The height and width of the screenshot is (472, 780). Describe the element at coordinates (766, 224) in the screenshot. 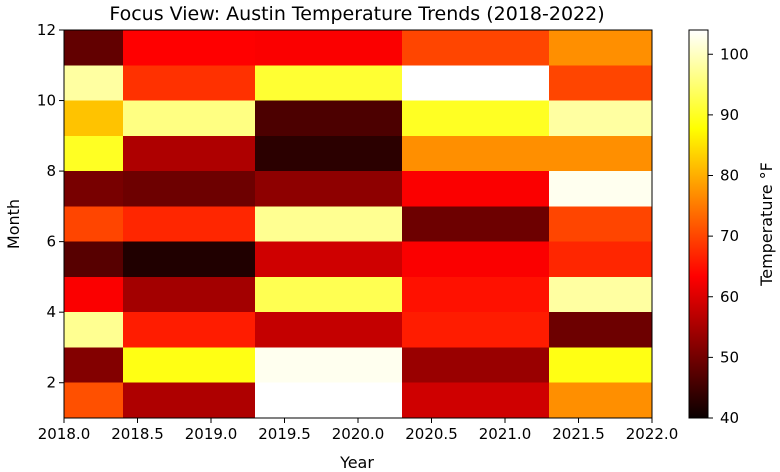

I see `colorbar-label: Temperature °F` at that location.